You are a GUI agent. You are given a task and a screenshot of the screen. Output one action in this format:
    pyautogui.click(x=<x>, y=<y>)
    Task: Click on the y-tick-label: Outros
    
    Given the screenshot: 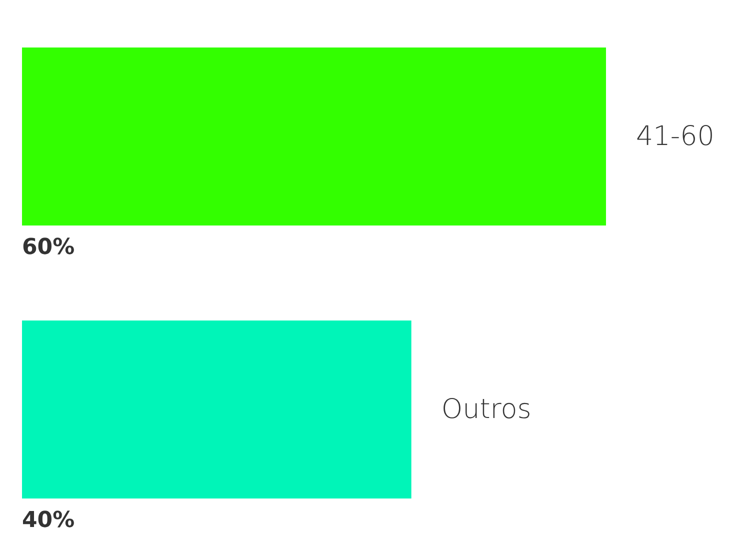 What is the action you would take?
    pyautogui.click(x=486, y=409)
    